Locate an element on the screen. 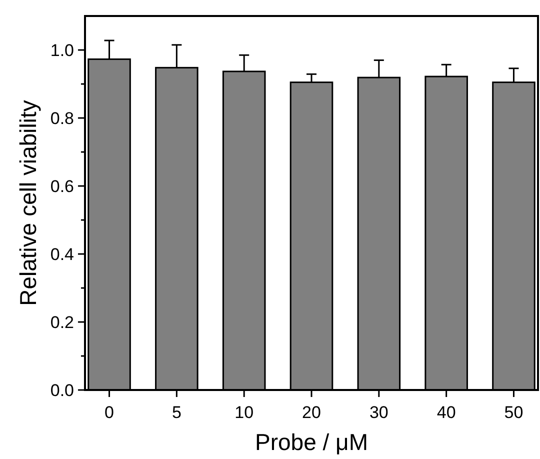  y-tick-label: 0.2 is located at coordinates (62, 322).